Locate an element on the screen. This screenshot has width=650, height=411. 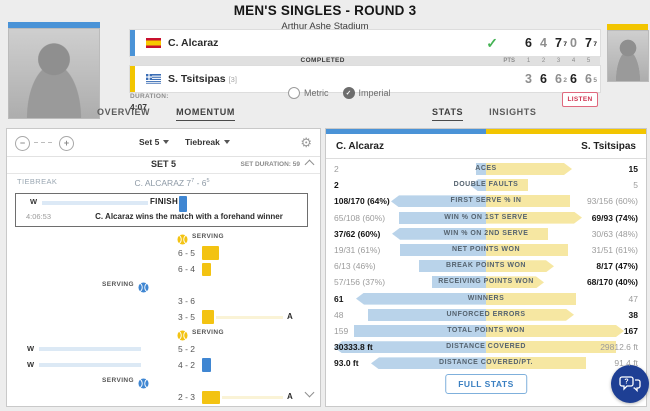
full-stats-button: FULL STATS is located at coordinates (486, 384).